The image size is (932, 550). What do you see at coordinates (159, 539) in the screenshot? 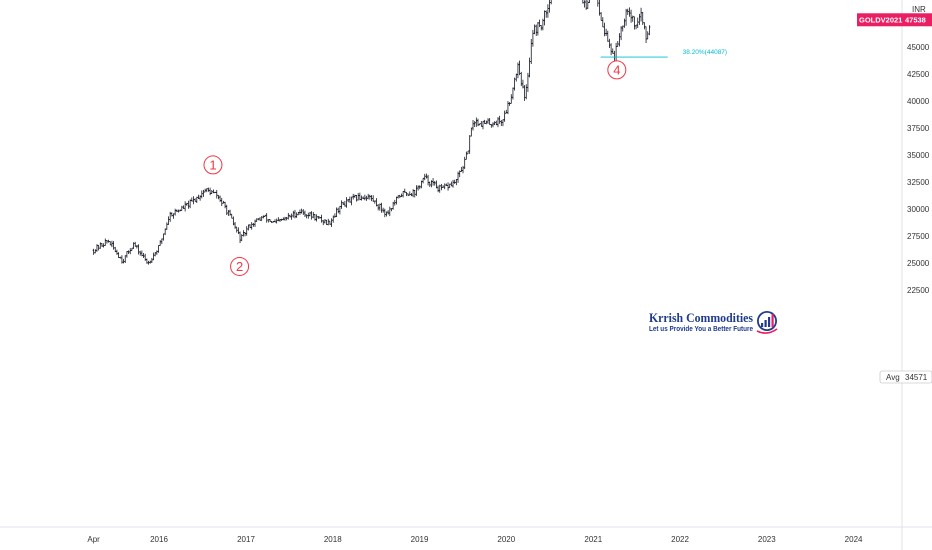
I see `x-tick-label: 2016` at bounding box center [159, 539].